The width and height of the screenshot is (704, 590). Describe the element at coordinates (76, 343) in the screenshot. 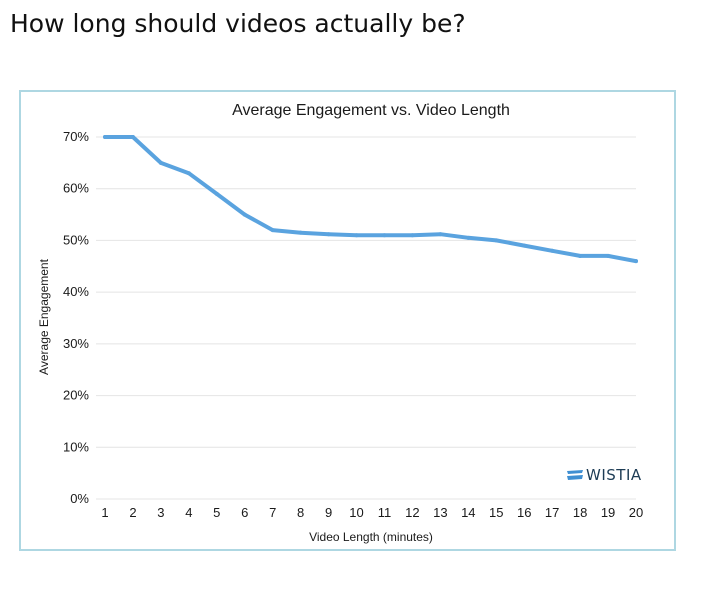

I see `y-tick-label: 30%` at that location.